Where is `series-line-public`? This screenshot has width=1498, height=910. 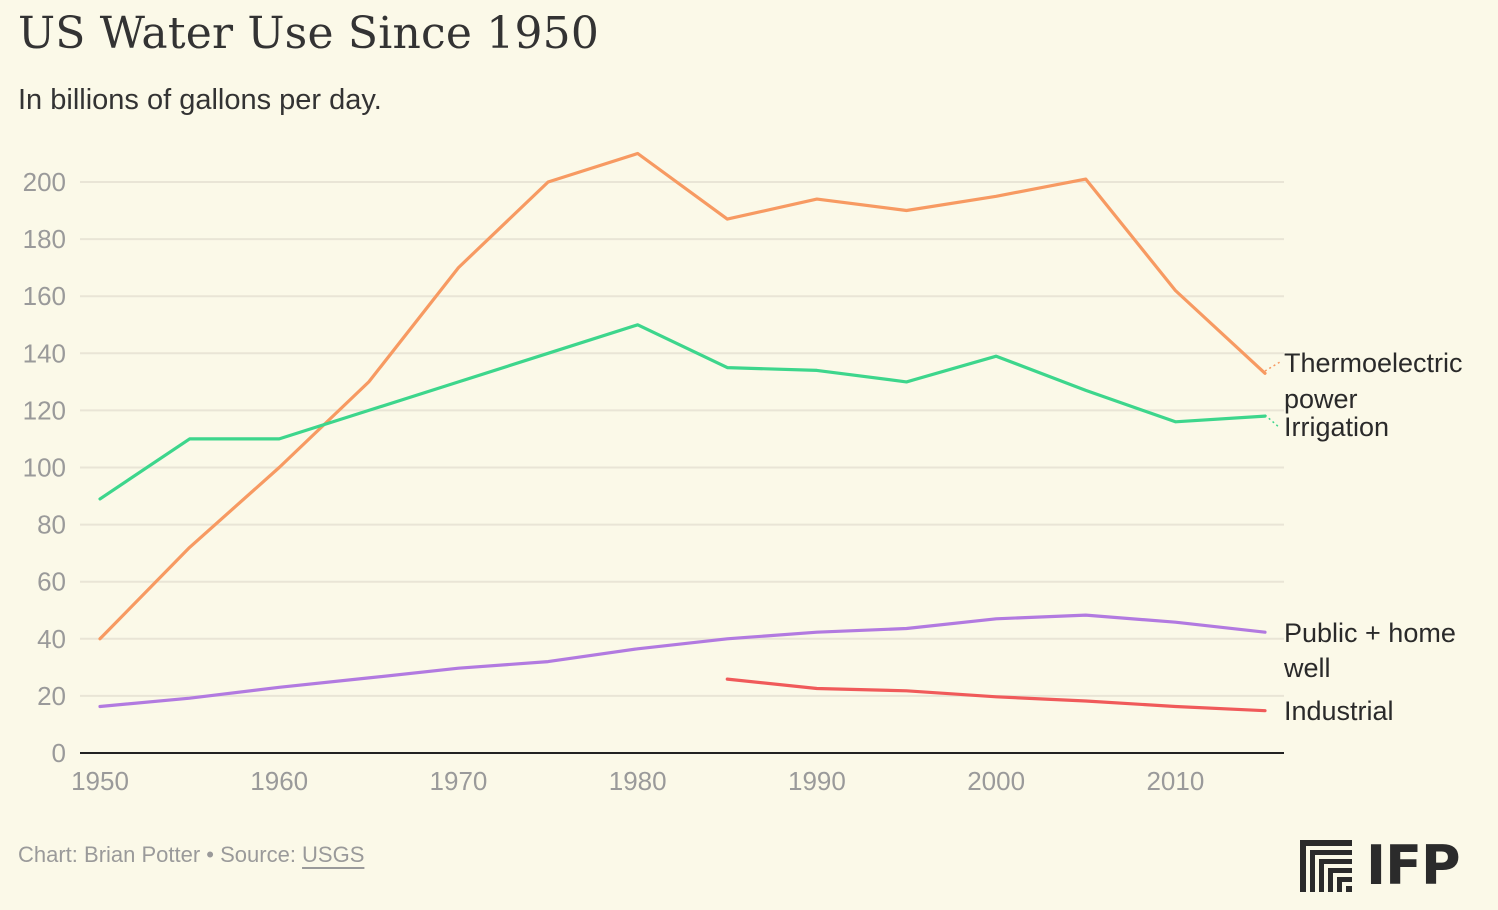
series-line-public is located at coordinates (682, 661).